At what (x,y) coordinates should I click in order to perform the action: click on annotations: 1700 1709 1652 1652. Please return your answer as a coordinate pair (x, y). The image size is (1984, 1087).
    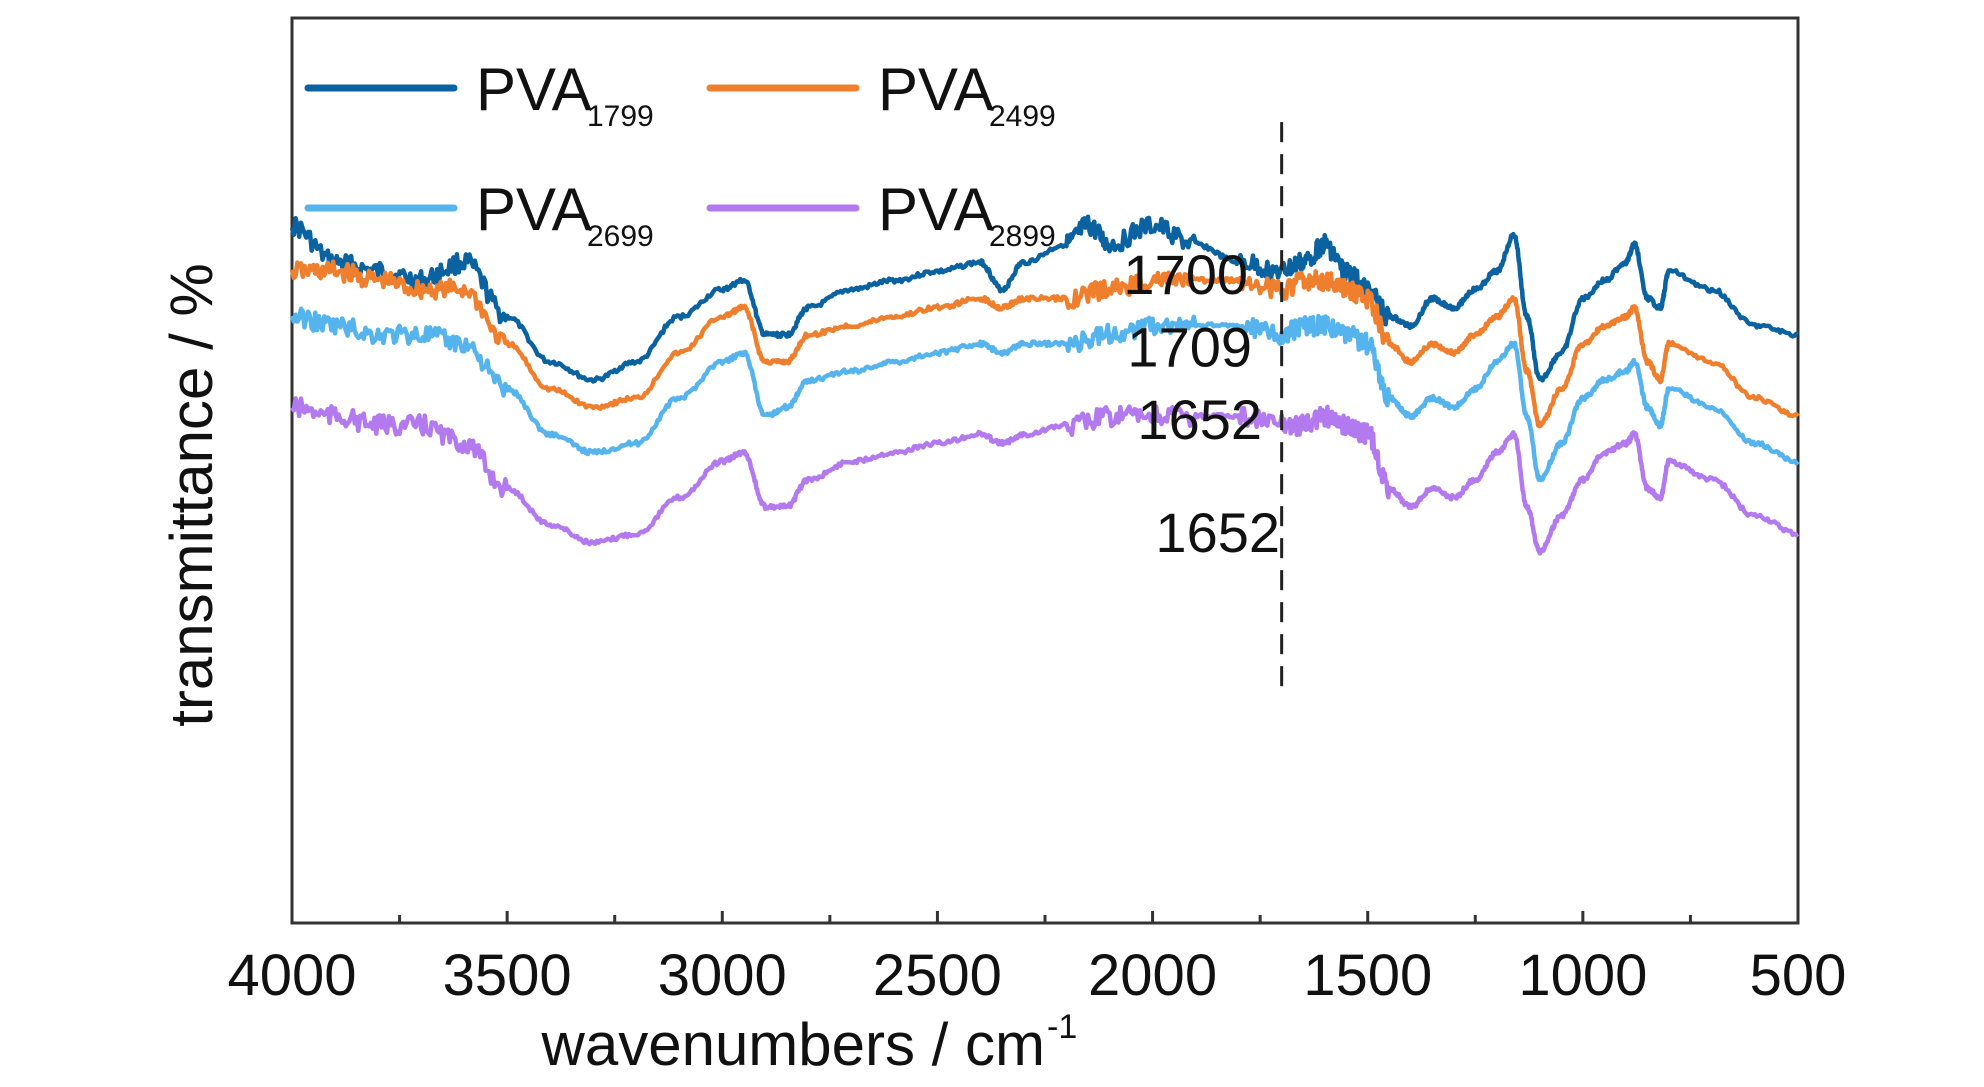
    Looking at the image, I should click on (1201, 403).